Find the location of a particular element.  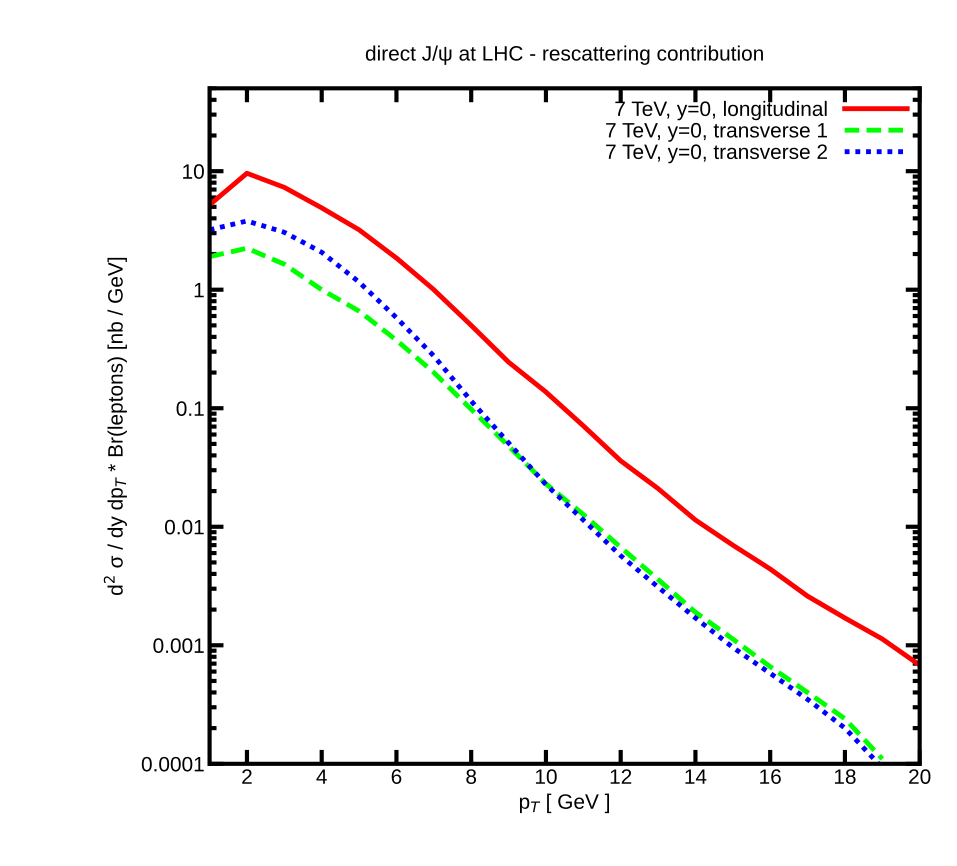

y-tick-label: 0.01 is located at coordinates (184, 527).